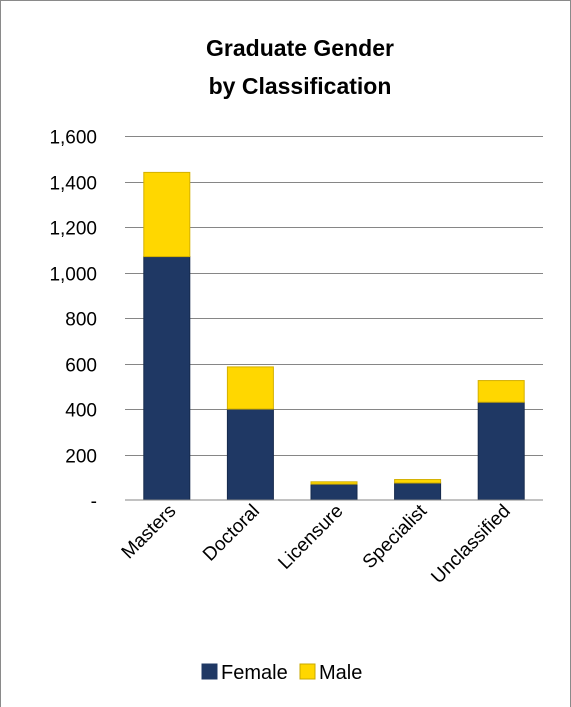  I want to click on legend-label-female: Female, so click(254, 673).